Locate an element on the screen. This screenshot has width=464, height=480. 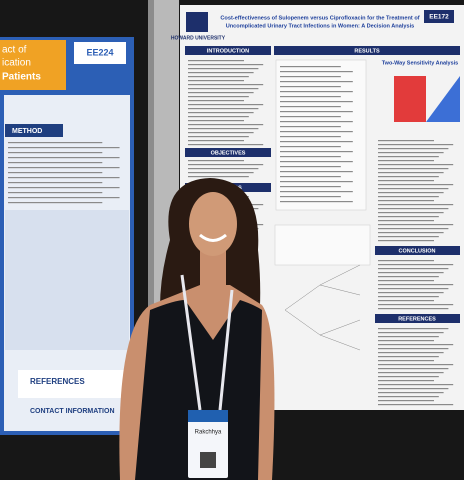
smile is located at coordinates (213, 237).